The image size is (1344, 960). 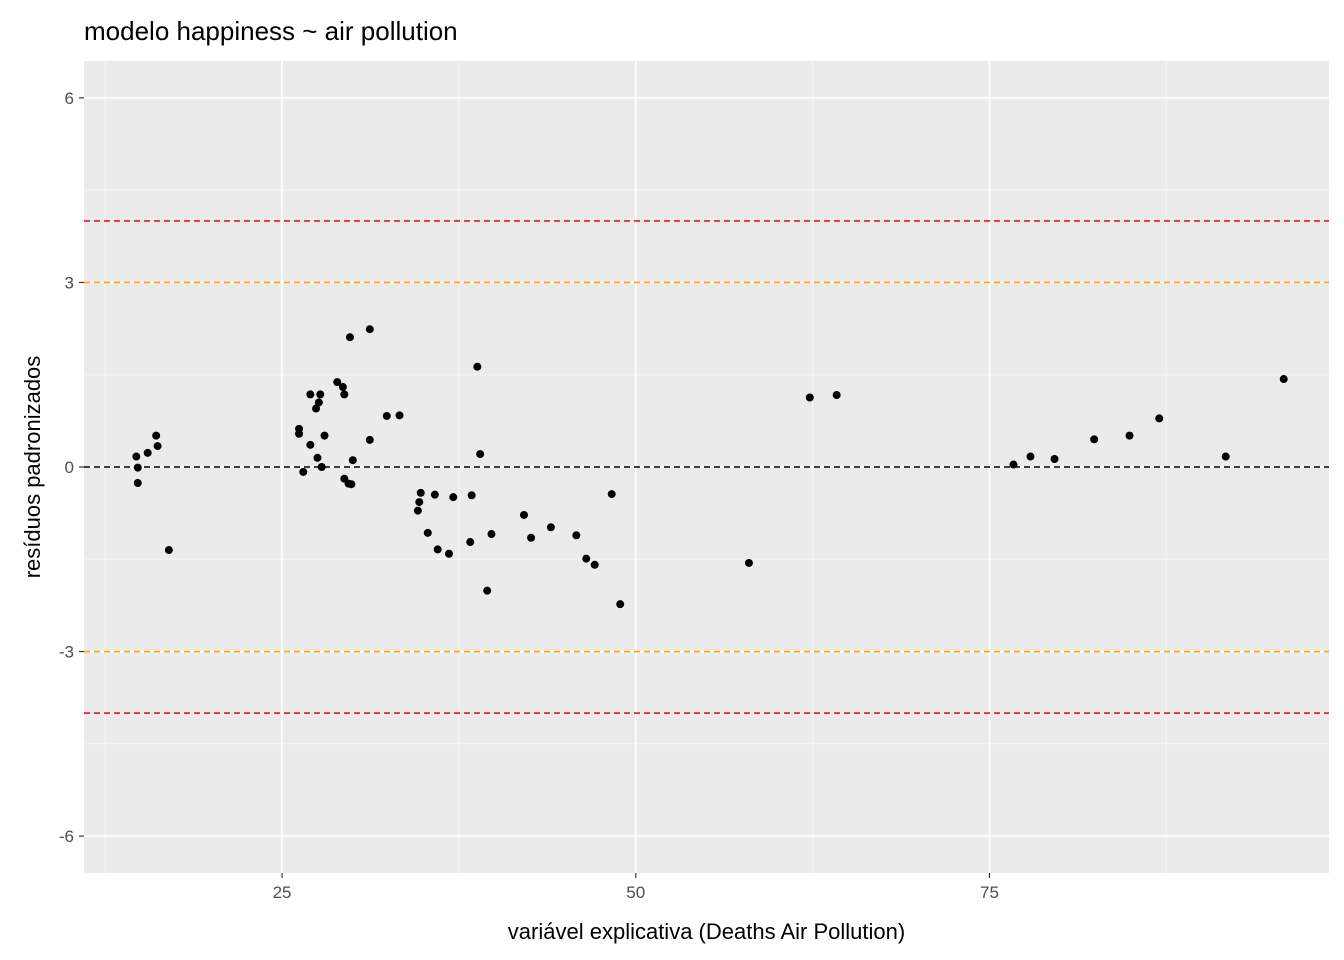 I want to click on x-tick-label: 25, so click(x=282, y=892).